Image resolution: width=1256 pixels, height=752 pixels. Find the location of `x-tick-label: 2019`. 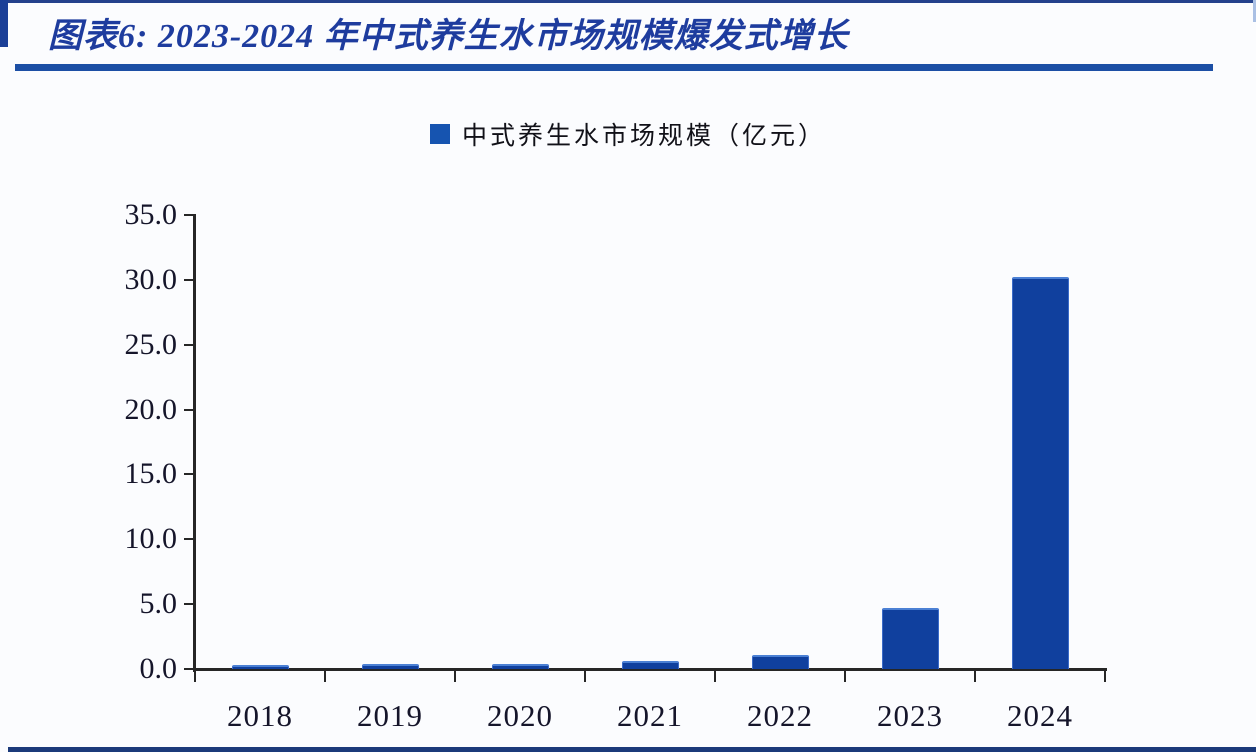

x-tick-label: 2019 is located at coordinates (390, 715).